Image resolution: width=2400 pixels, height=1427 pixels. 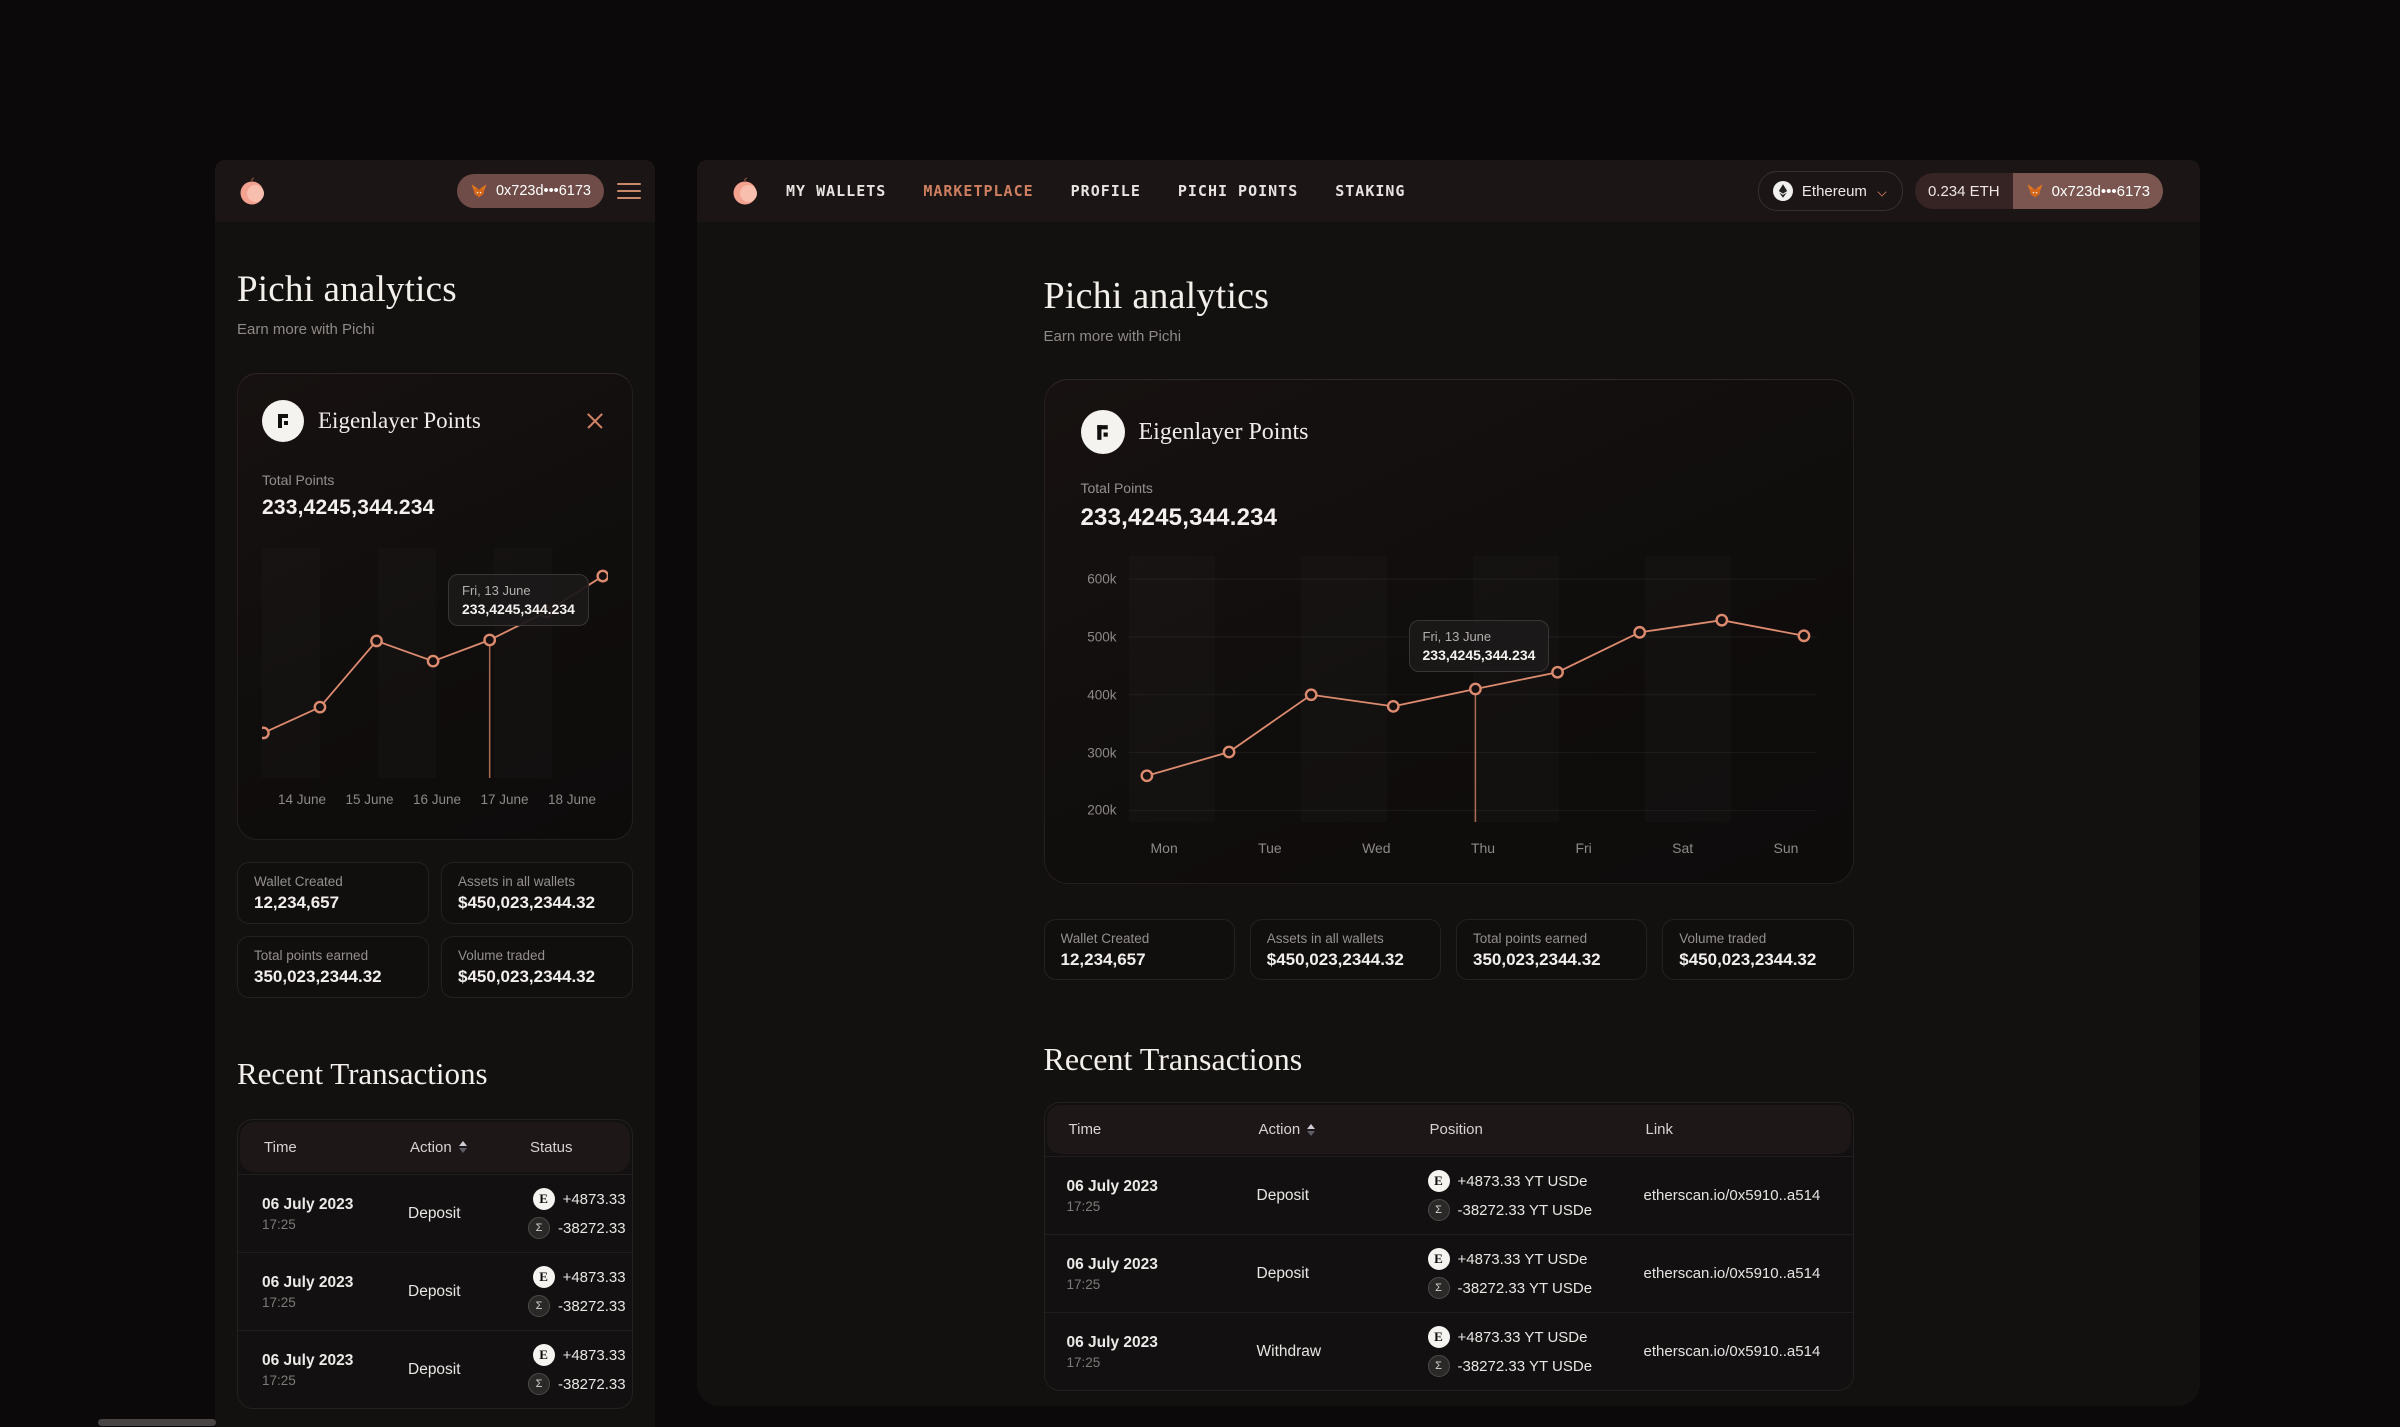 What do you see at coordinates (595, 421) in the screenshot?
I see `close-icon` at bounding box center [595, 421].